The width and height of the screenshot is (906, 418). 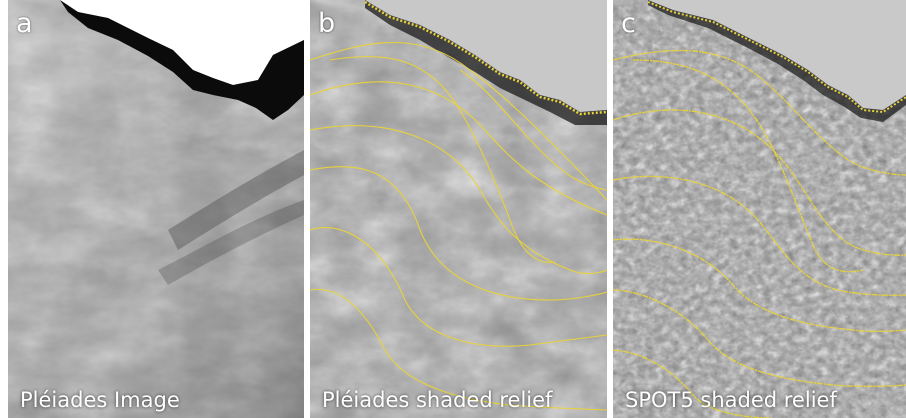 I want to click on panel-letter-c: c, so click(x=628, y=23).